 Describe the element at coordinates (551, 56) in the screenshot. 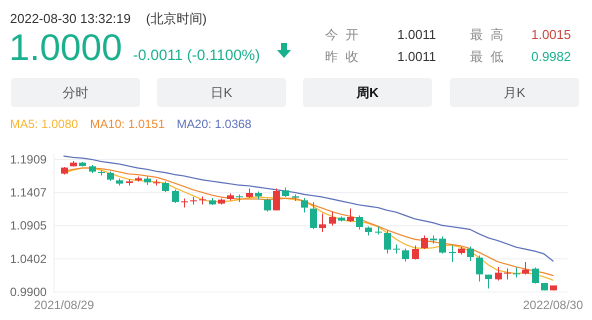

I see `text: 0.9982` at that location.